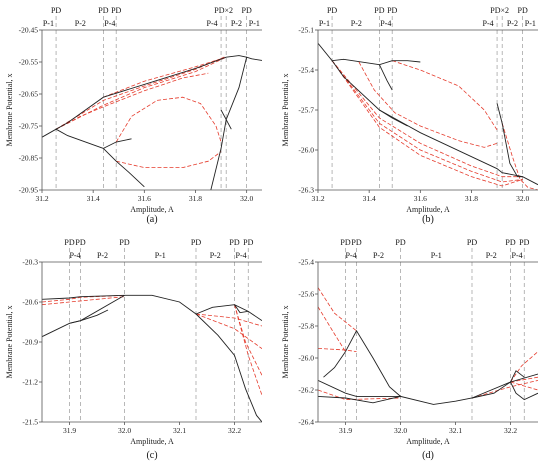 The height and width of the screenshot is (463, 550). Describe the element at coordinates (223, 10) in the screenshot. I see `pd-label: PD×2` at that location.